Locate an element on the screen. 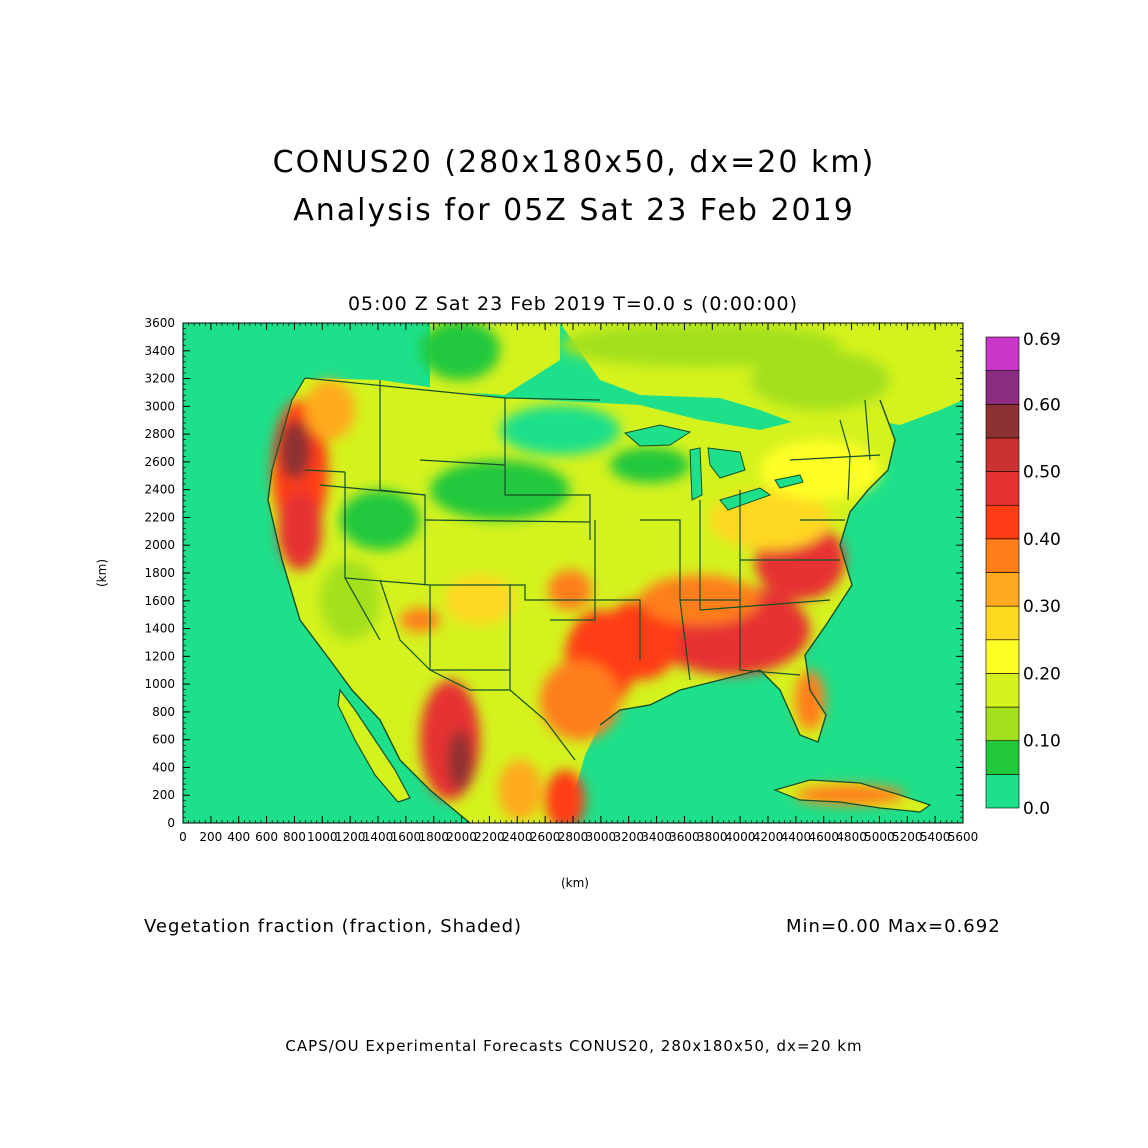 This screenshot has height=1148, width=1148. x-tick-label: 1400 is located at coordinates (378, 837).